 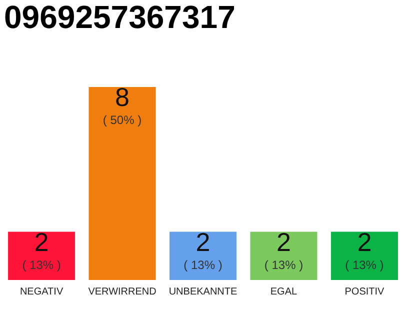 I want to click on x-tick-label: VERWIRREND, so click(x=122, y=292).